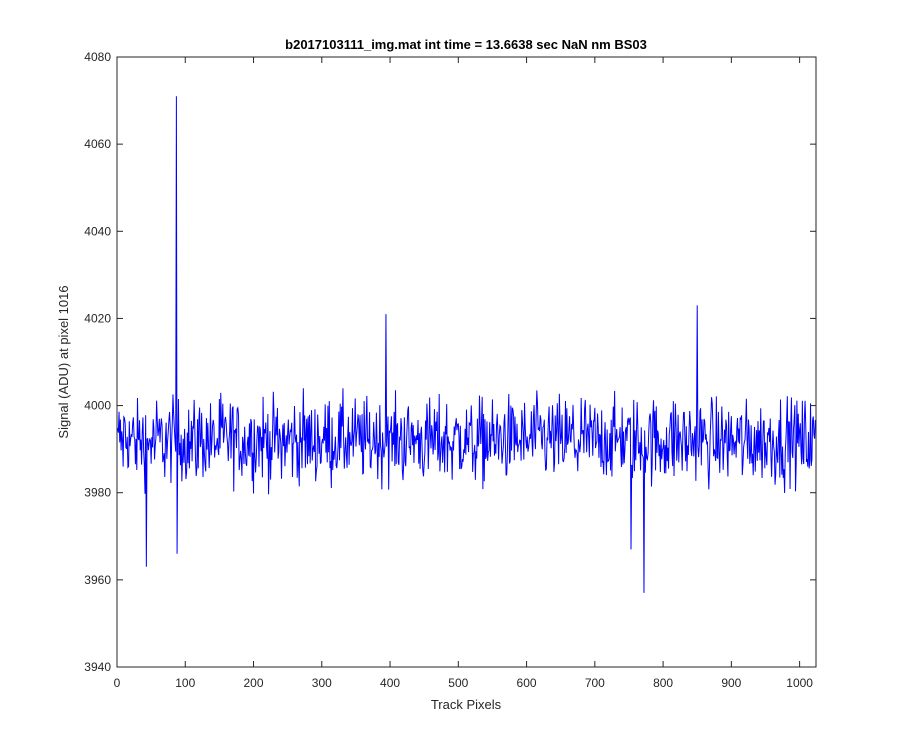 This screenshot has width=900, height=750. Describe the element at coordinates (799, 683) in the screenshot. I see `x-tick-label: 1000` at that location.